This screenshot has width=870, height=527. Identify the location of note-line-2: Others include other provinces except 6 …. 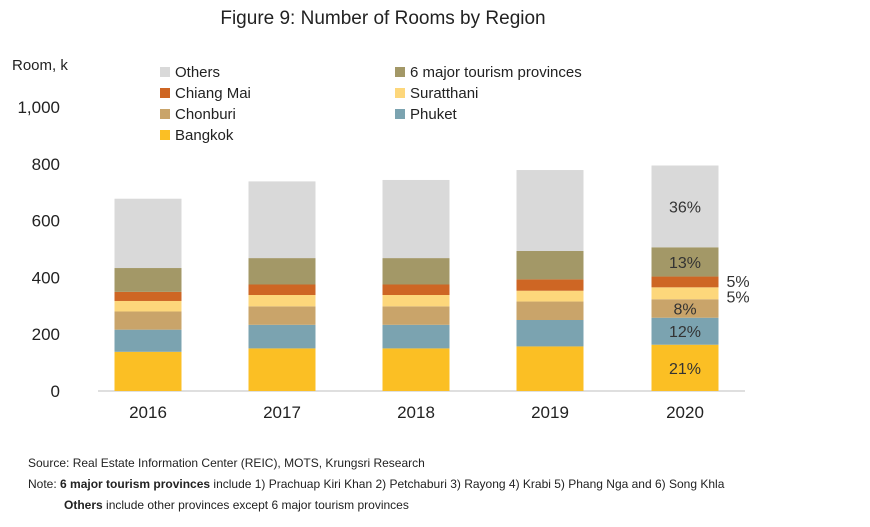
(376, 505).